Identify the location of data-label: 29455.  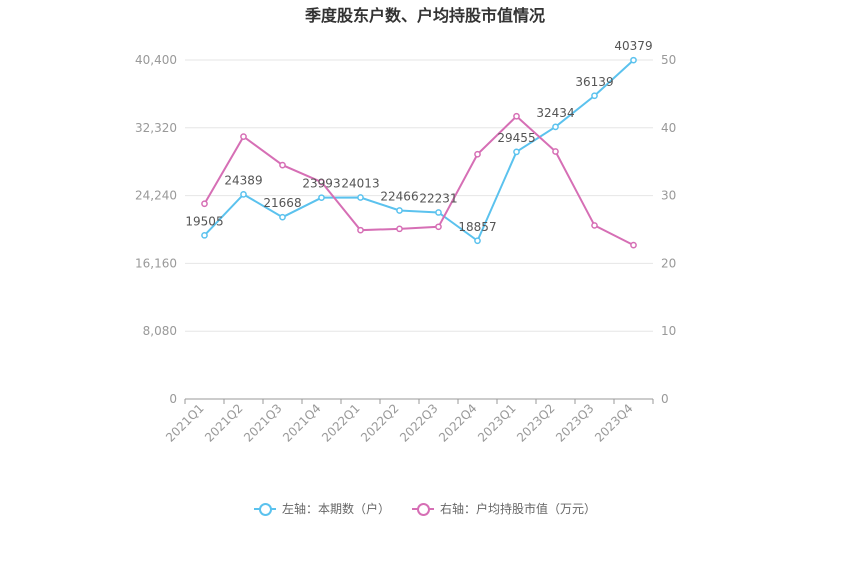
(516, 138).